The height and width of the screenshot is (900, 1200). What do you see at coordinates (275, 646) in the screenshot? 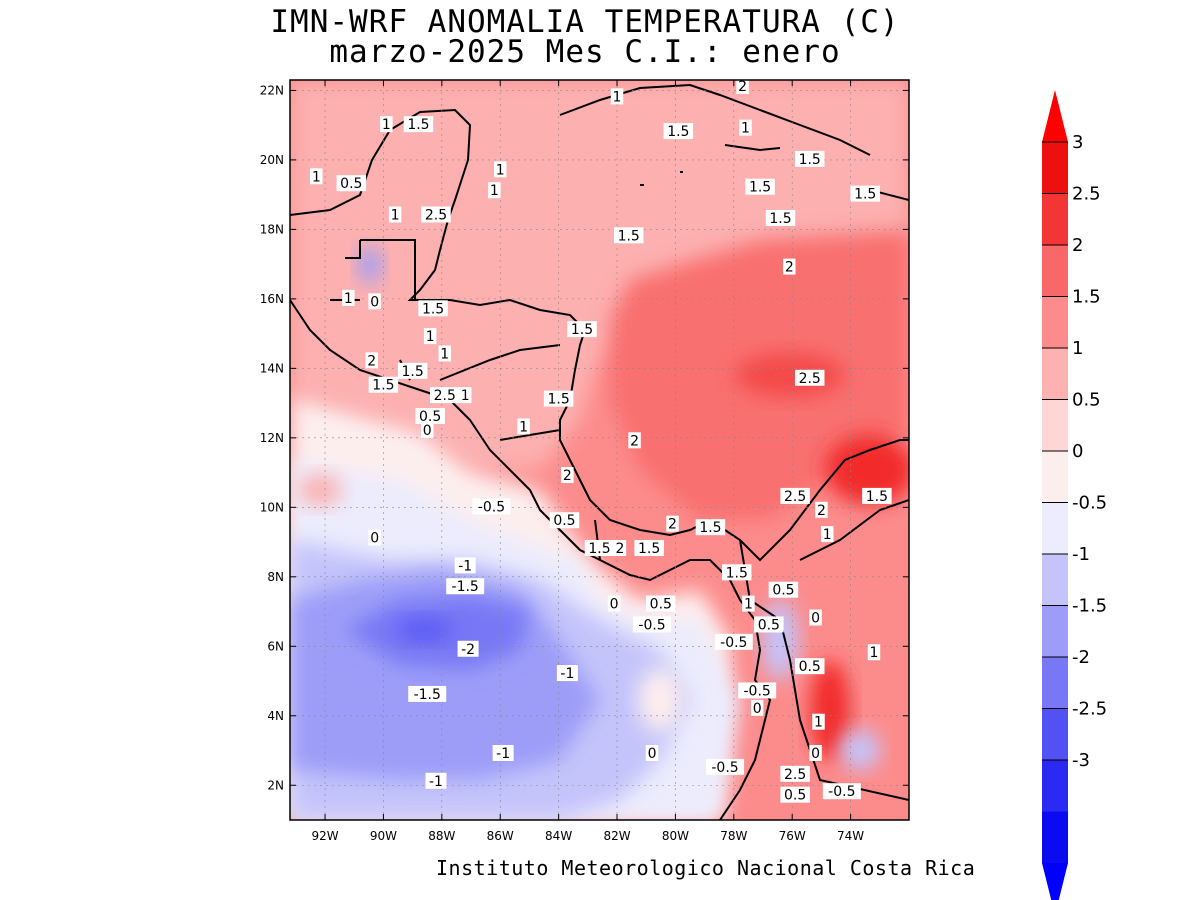
I see `lat-tick-label: 6N` at bounding box center [275, 646].